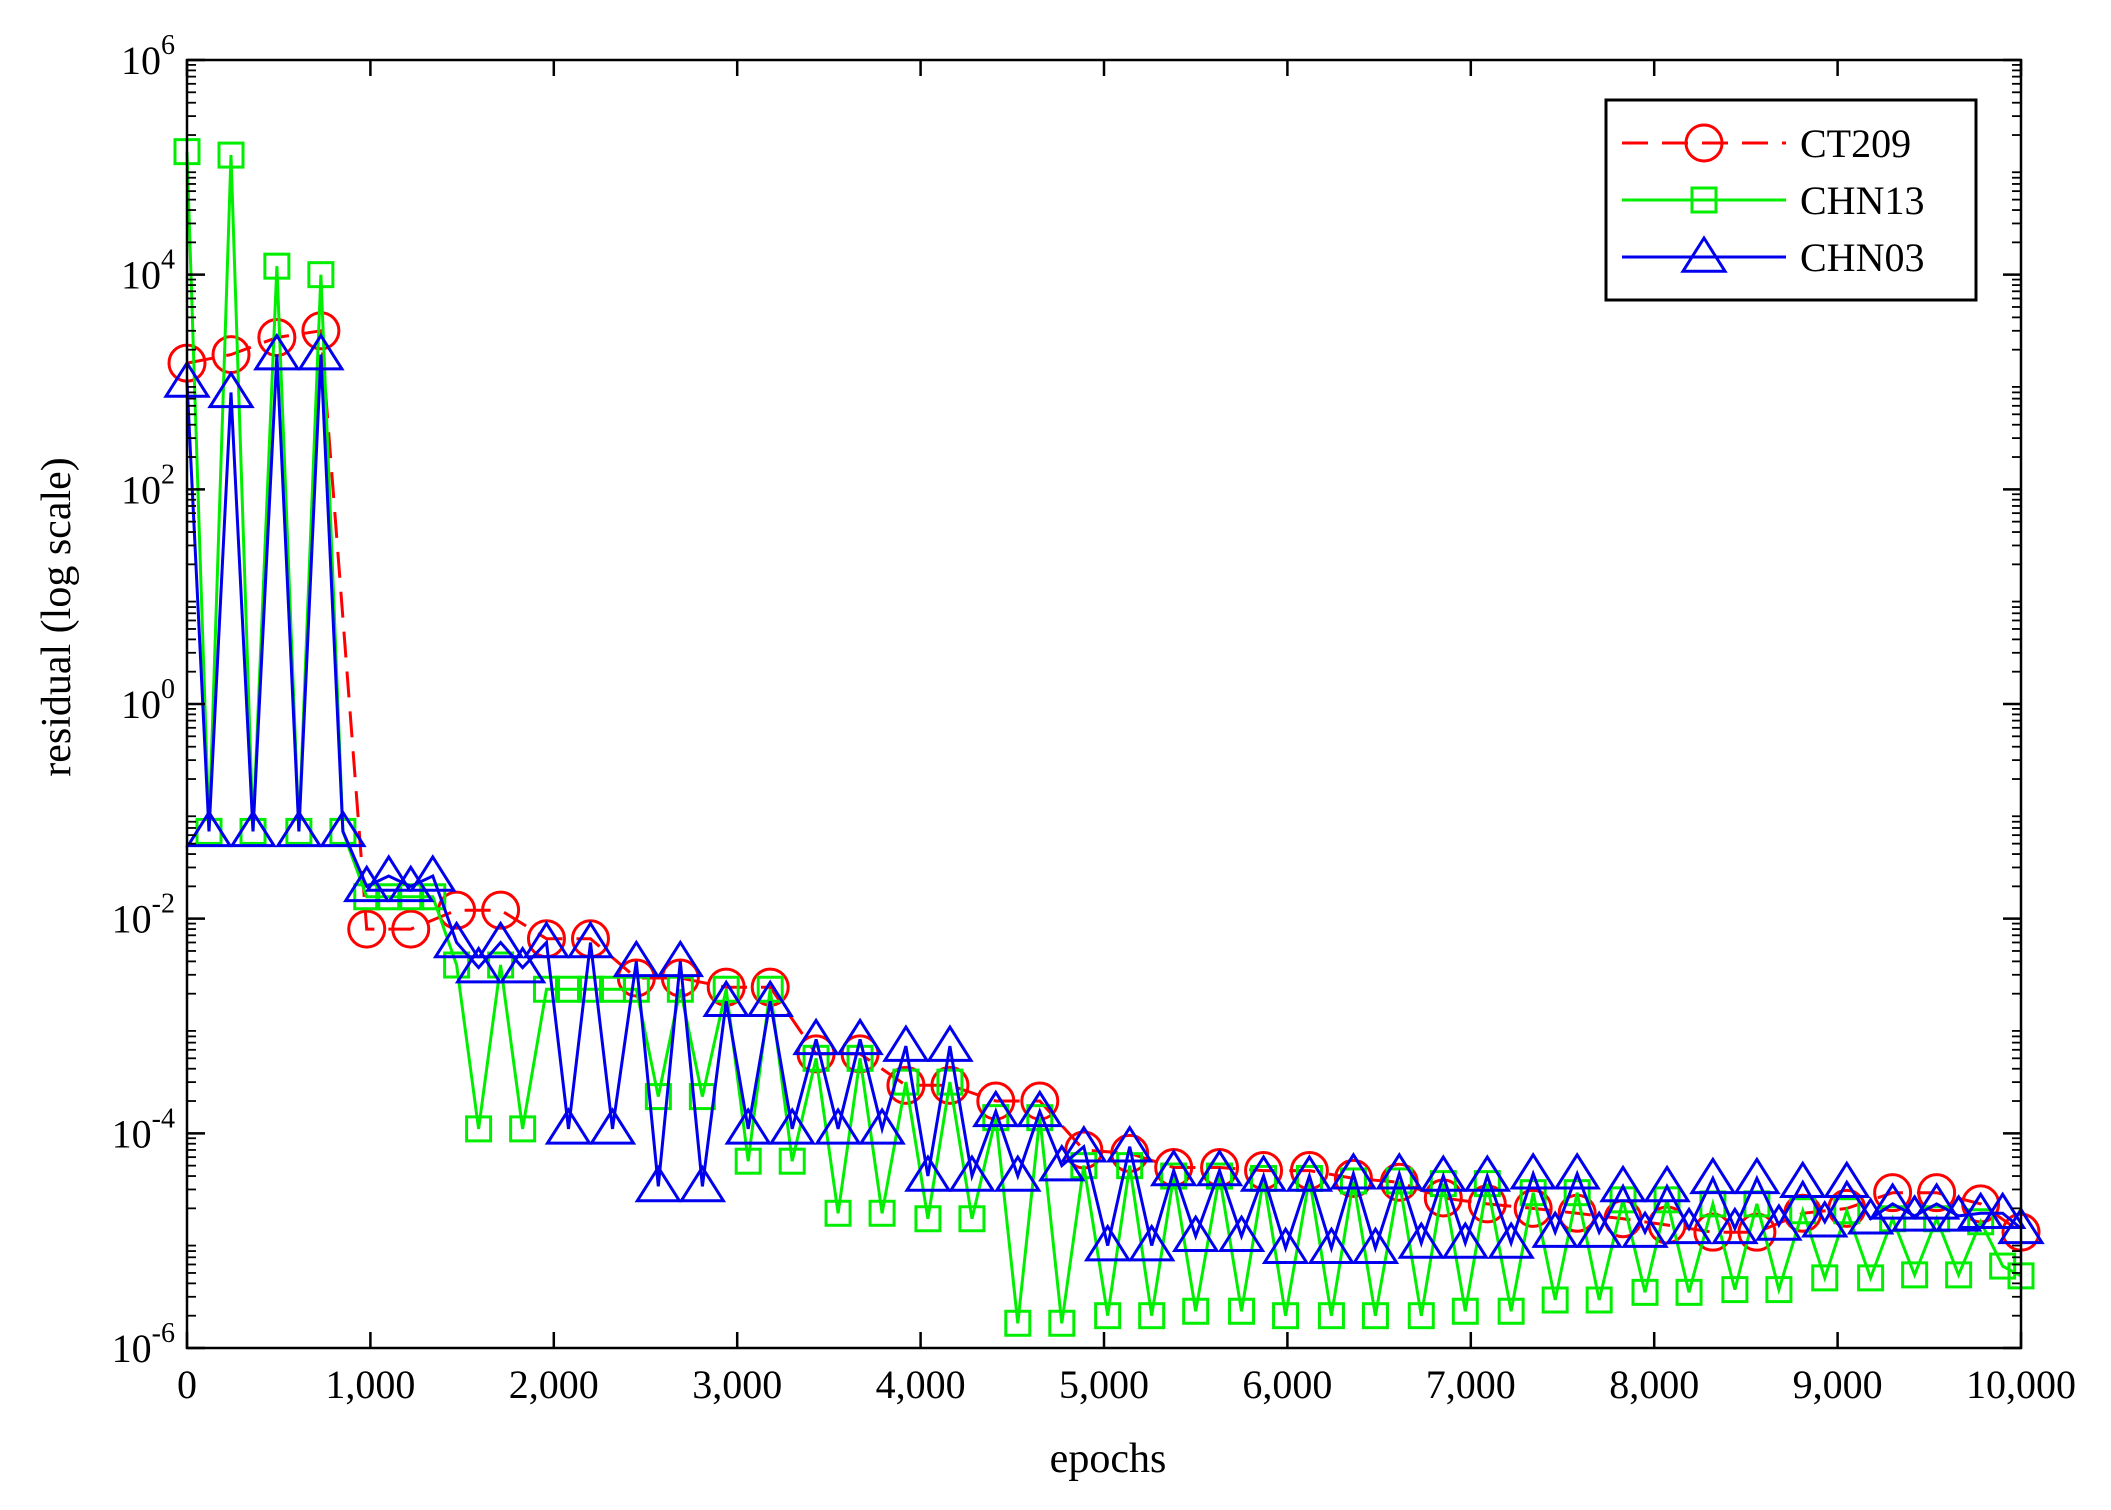 The width and height of the screenshot is (2111, 1510). What do you see at coordinates (163, 1333) in the screenshot?
I see `y-tick-exponent: -6` at bounding box center [163, 1333].